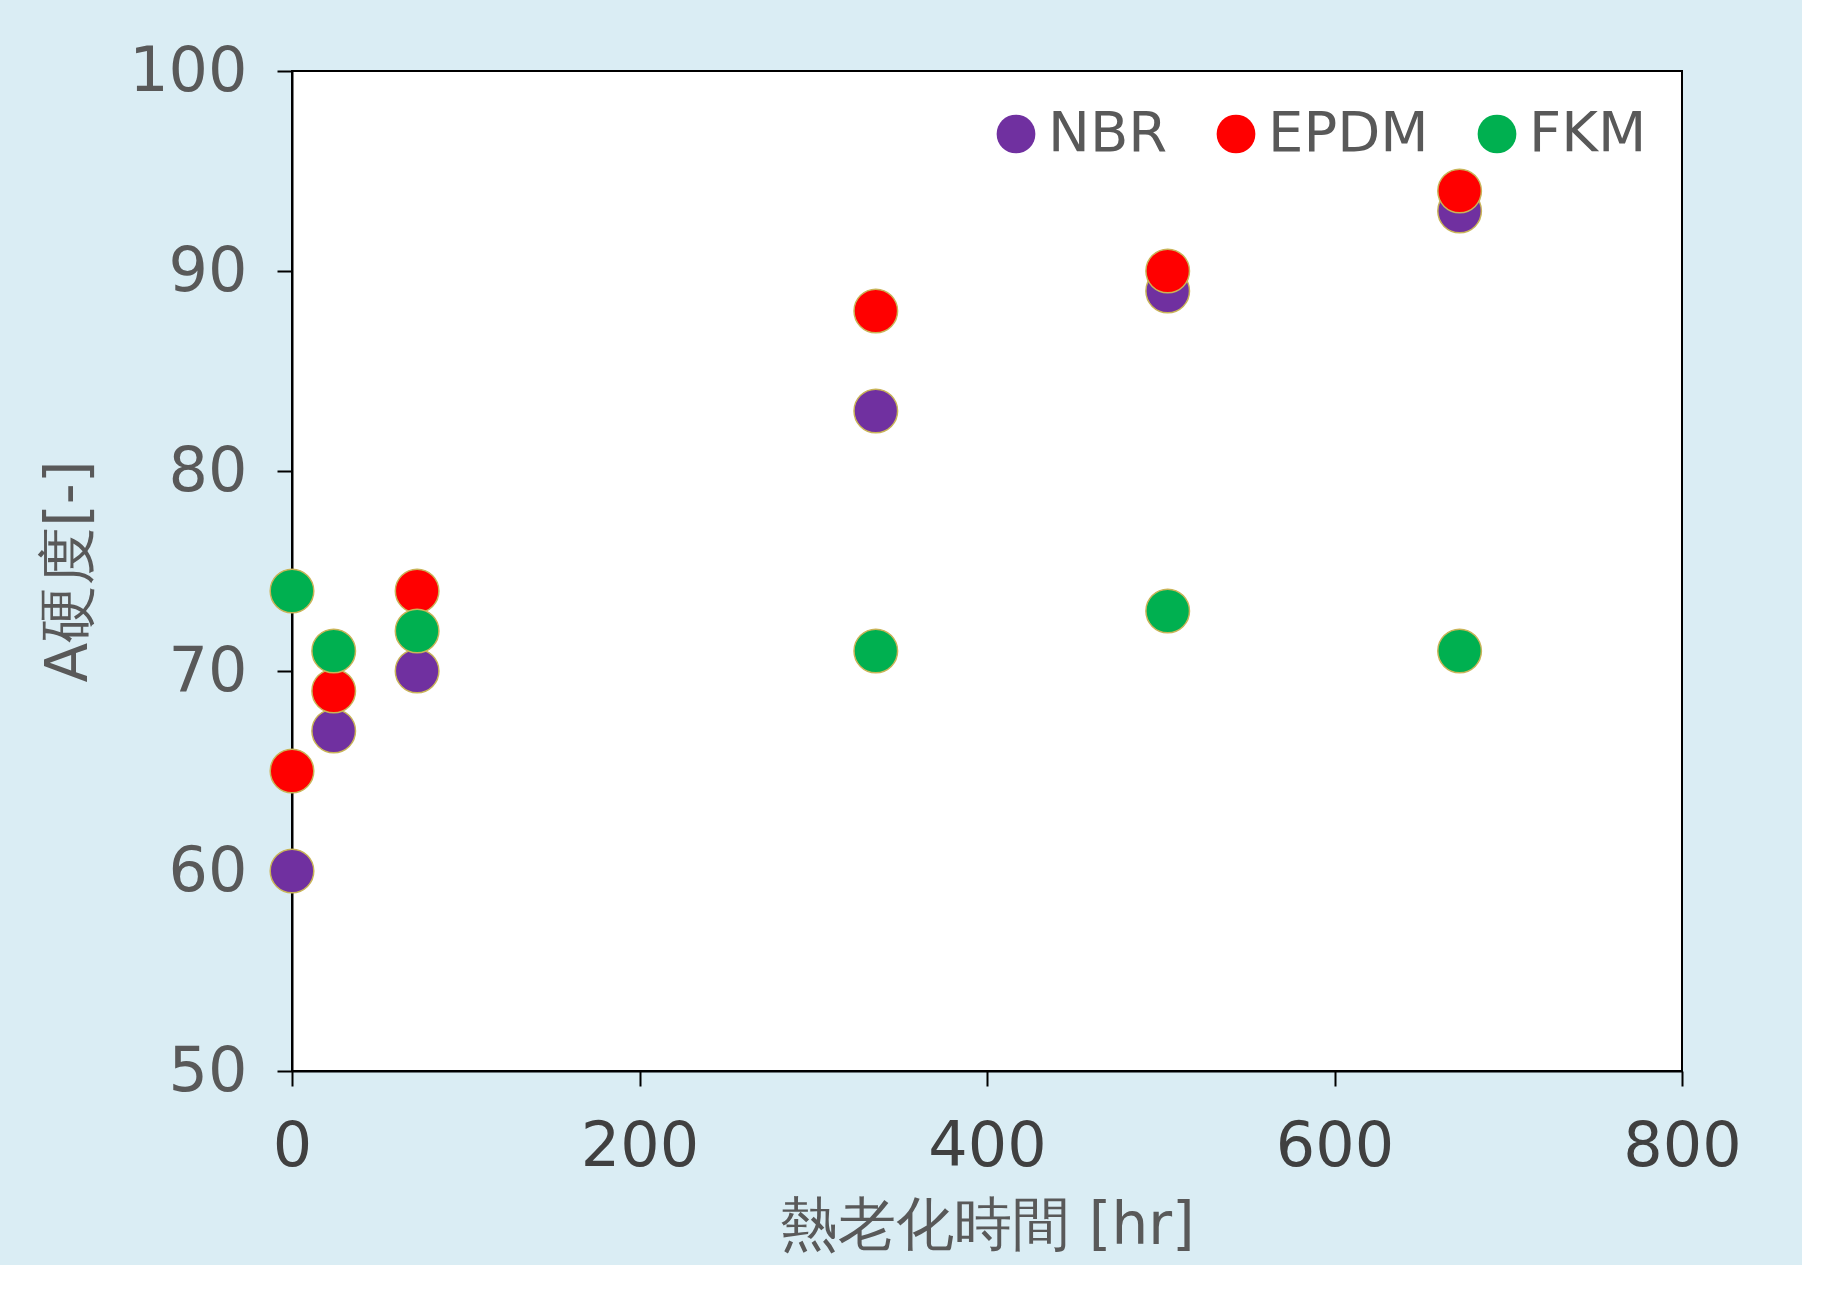  Describe the element at coordinates (1348, 131) in the screenshot. I see `legend-label: EPDM` at that location.